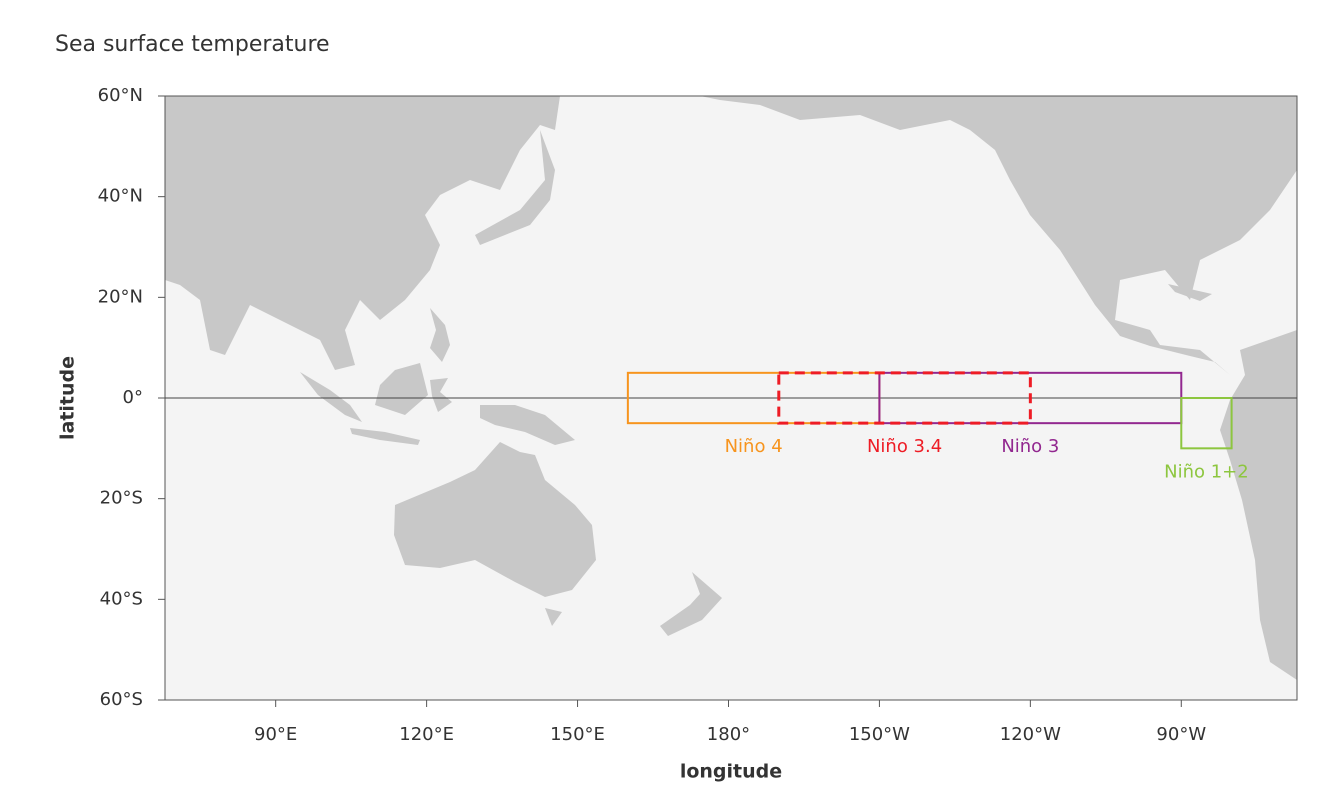 This screenshot has width=1338, height=793. I want to click on y-tick-label: 40°S, so click(121, 598).